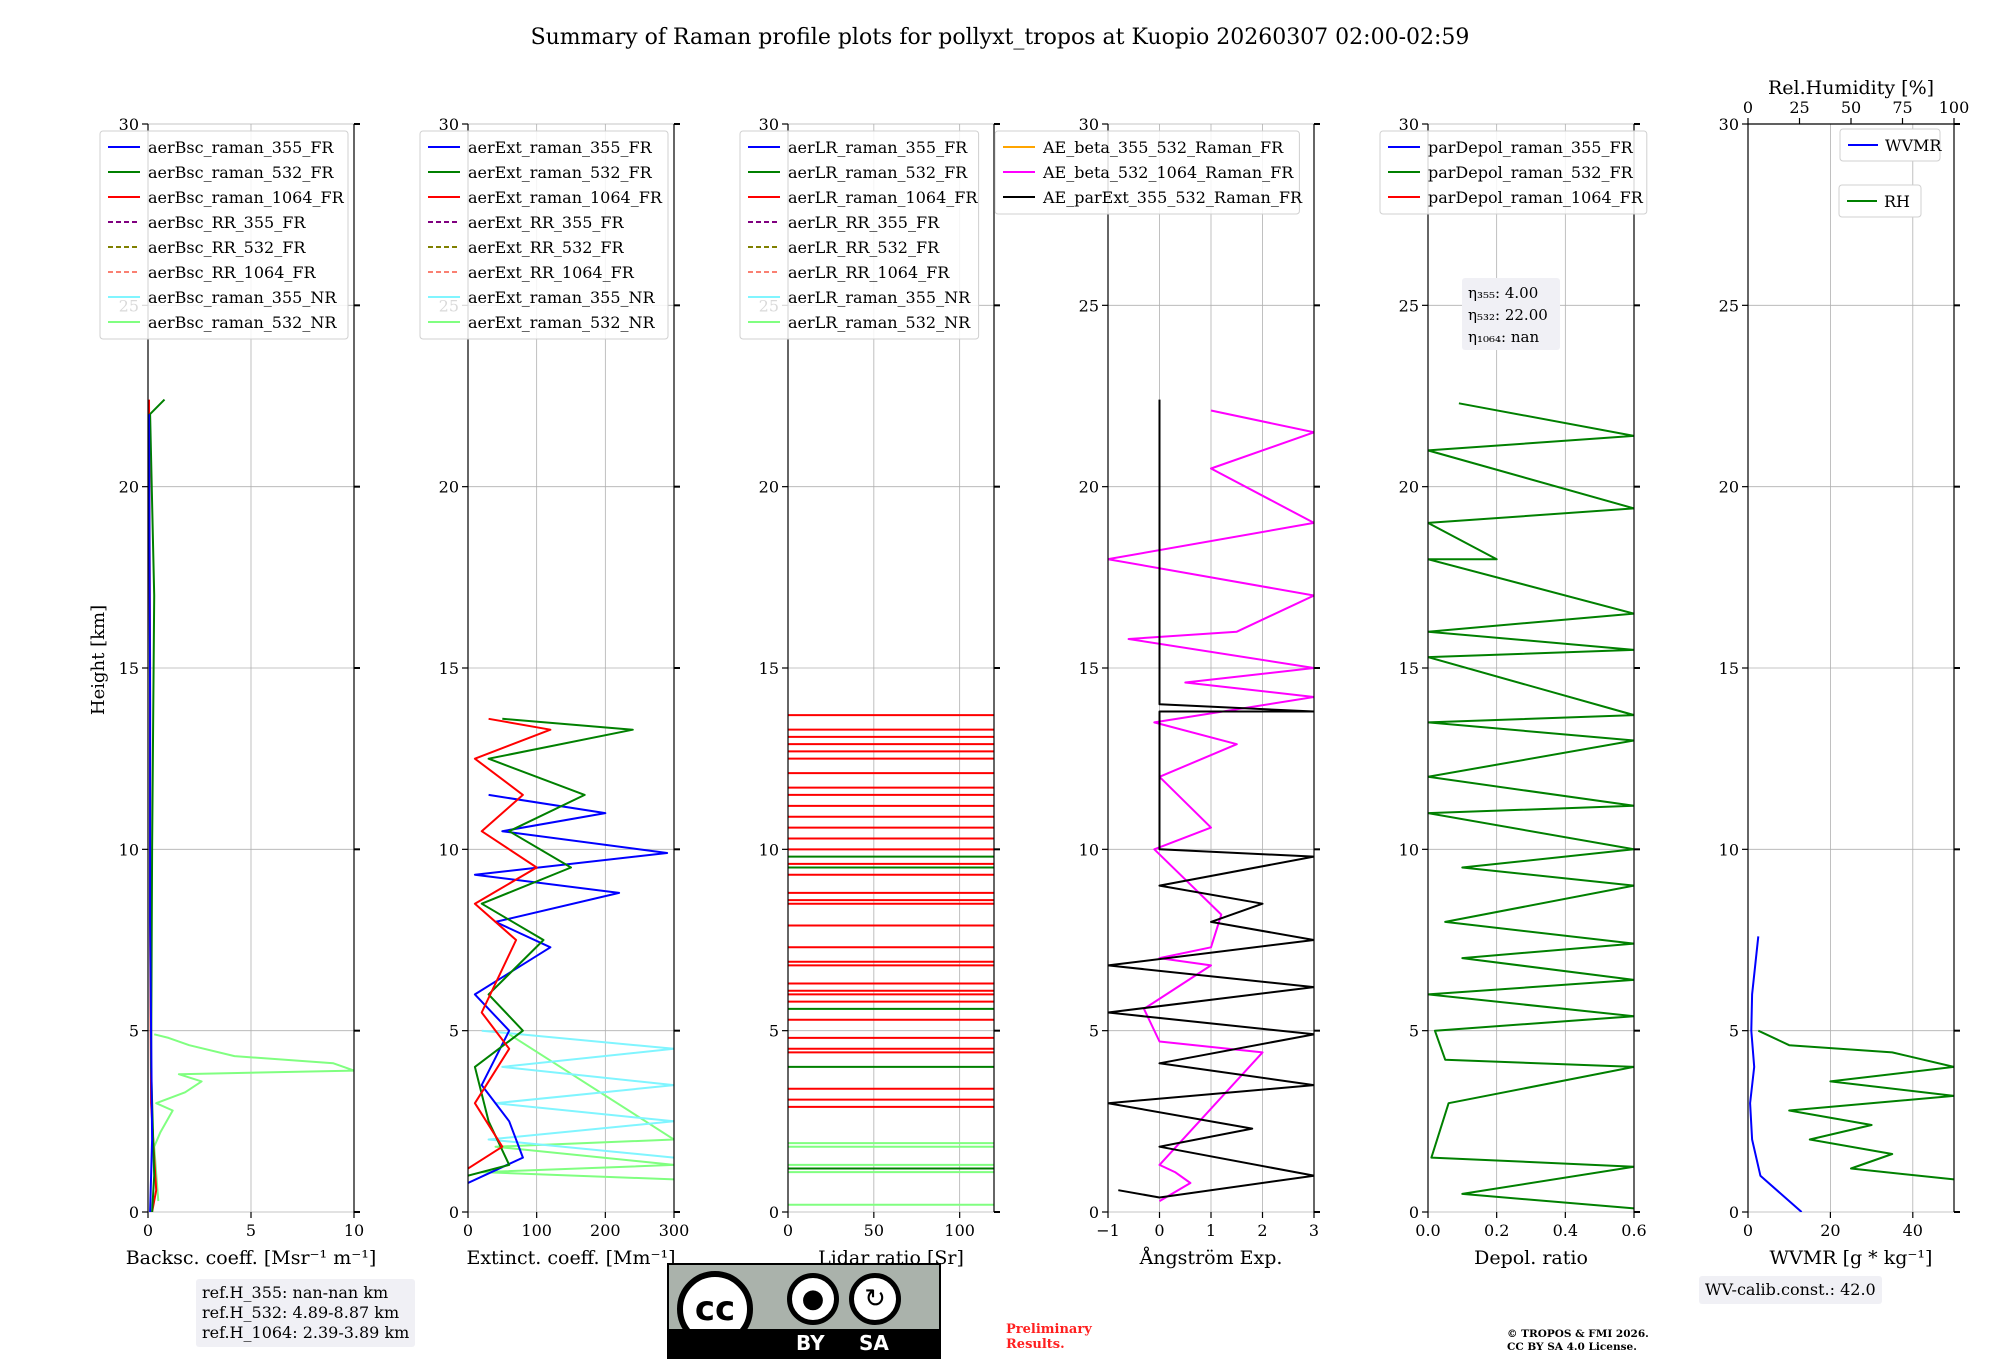 The height and width of the screenshot is (1360, 2000). What do you see at coordinates (157, 805) in the screenshot?
I see `series-aerBsc_raman_532_FR` at bounding box center [157, 805].